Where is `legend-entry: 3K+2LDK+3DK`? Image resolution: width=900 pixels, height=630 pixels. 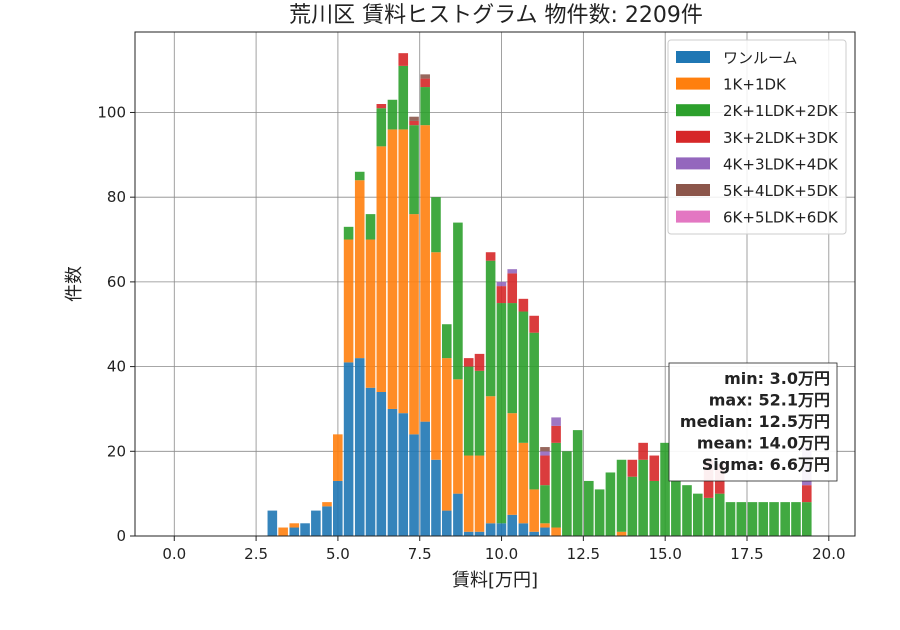 legend-entry: 3K+2LDK+3DK is located at coordinates (781, 138).